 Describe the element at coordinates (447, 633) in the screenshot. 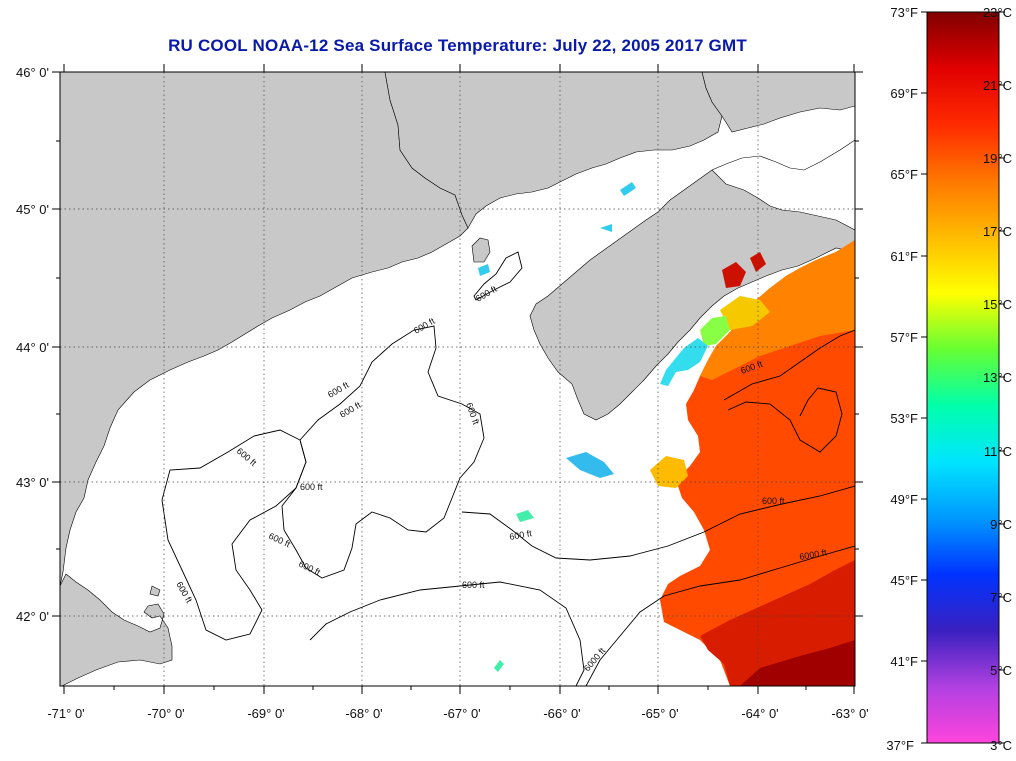

I see `contour-600ft-south` at that location.